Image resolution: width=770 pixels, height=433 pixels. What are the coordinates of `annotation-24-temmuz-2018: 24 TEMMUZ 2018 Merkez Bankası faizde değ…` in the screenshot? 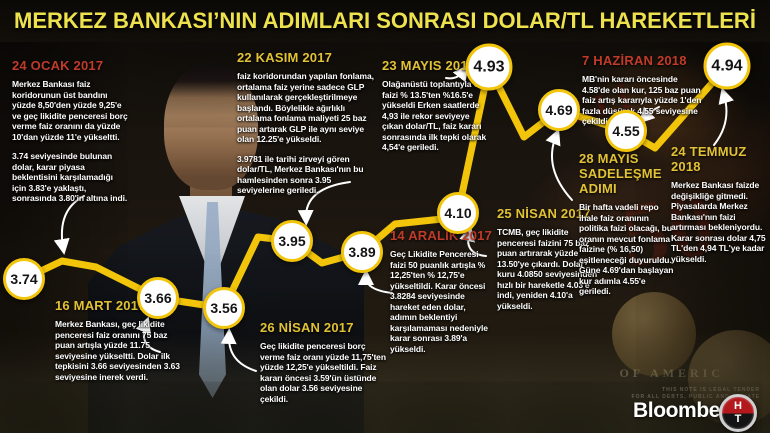 It's located at (720, 208).